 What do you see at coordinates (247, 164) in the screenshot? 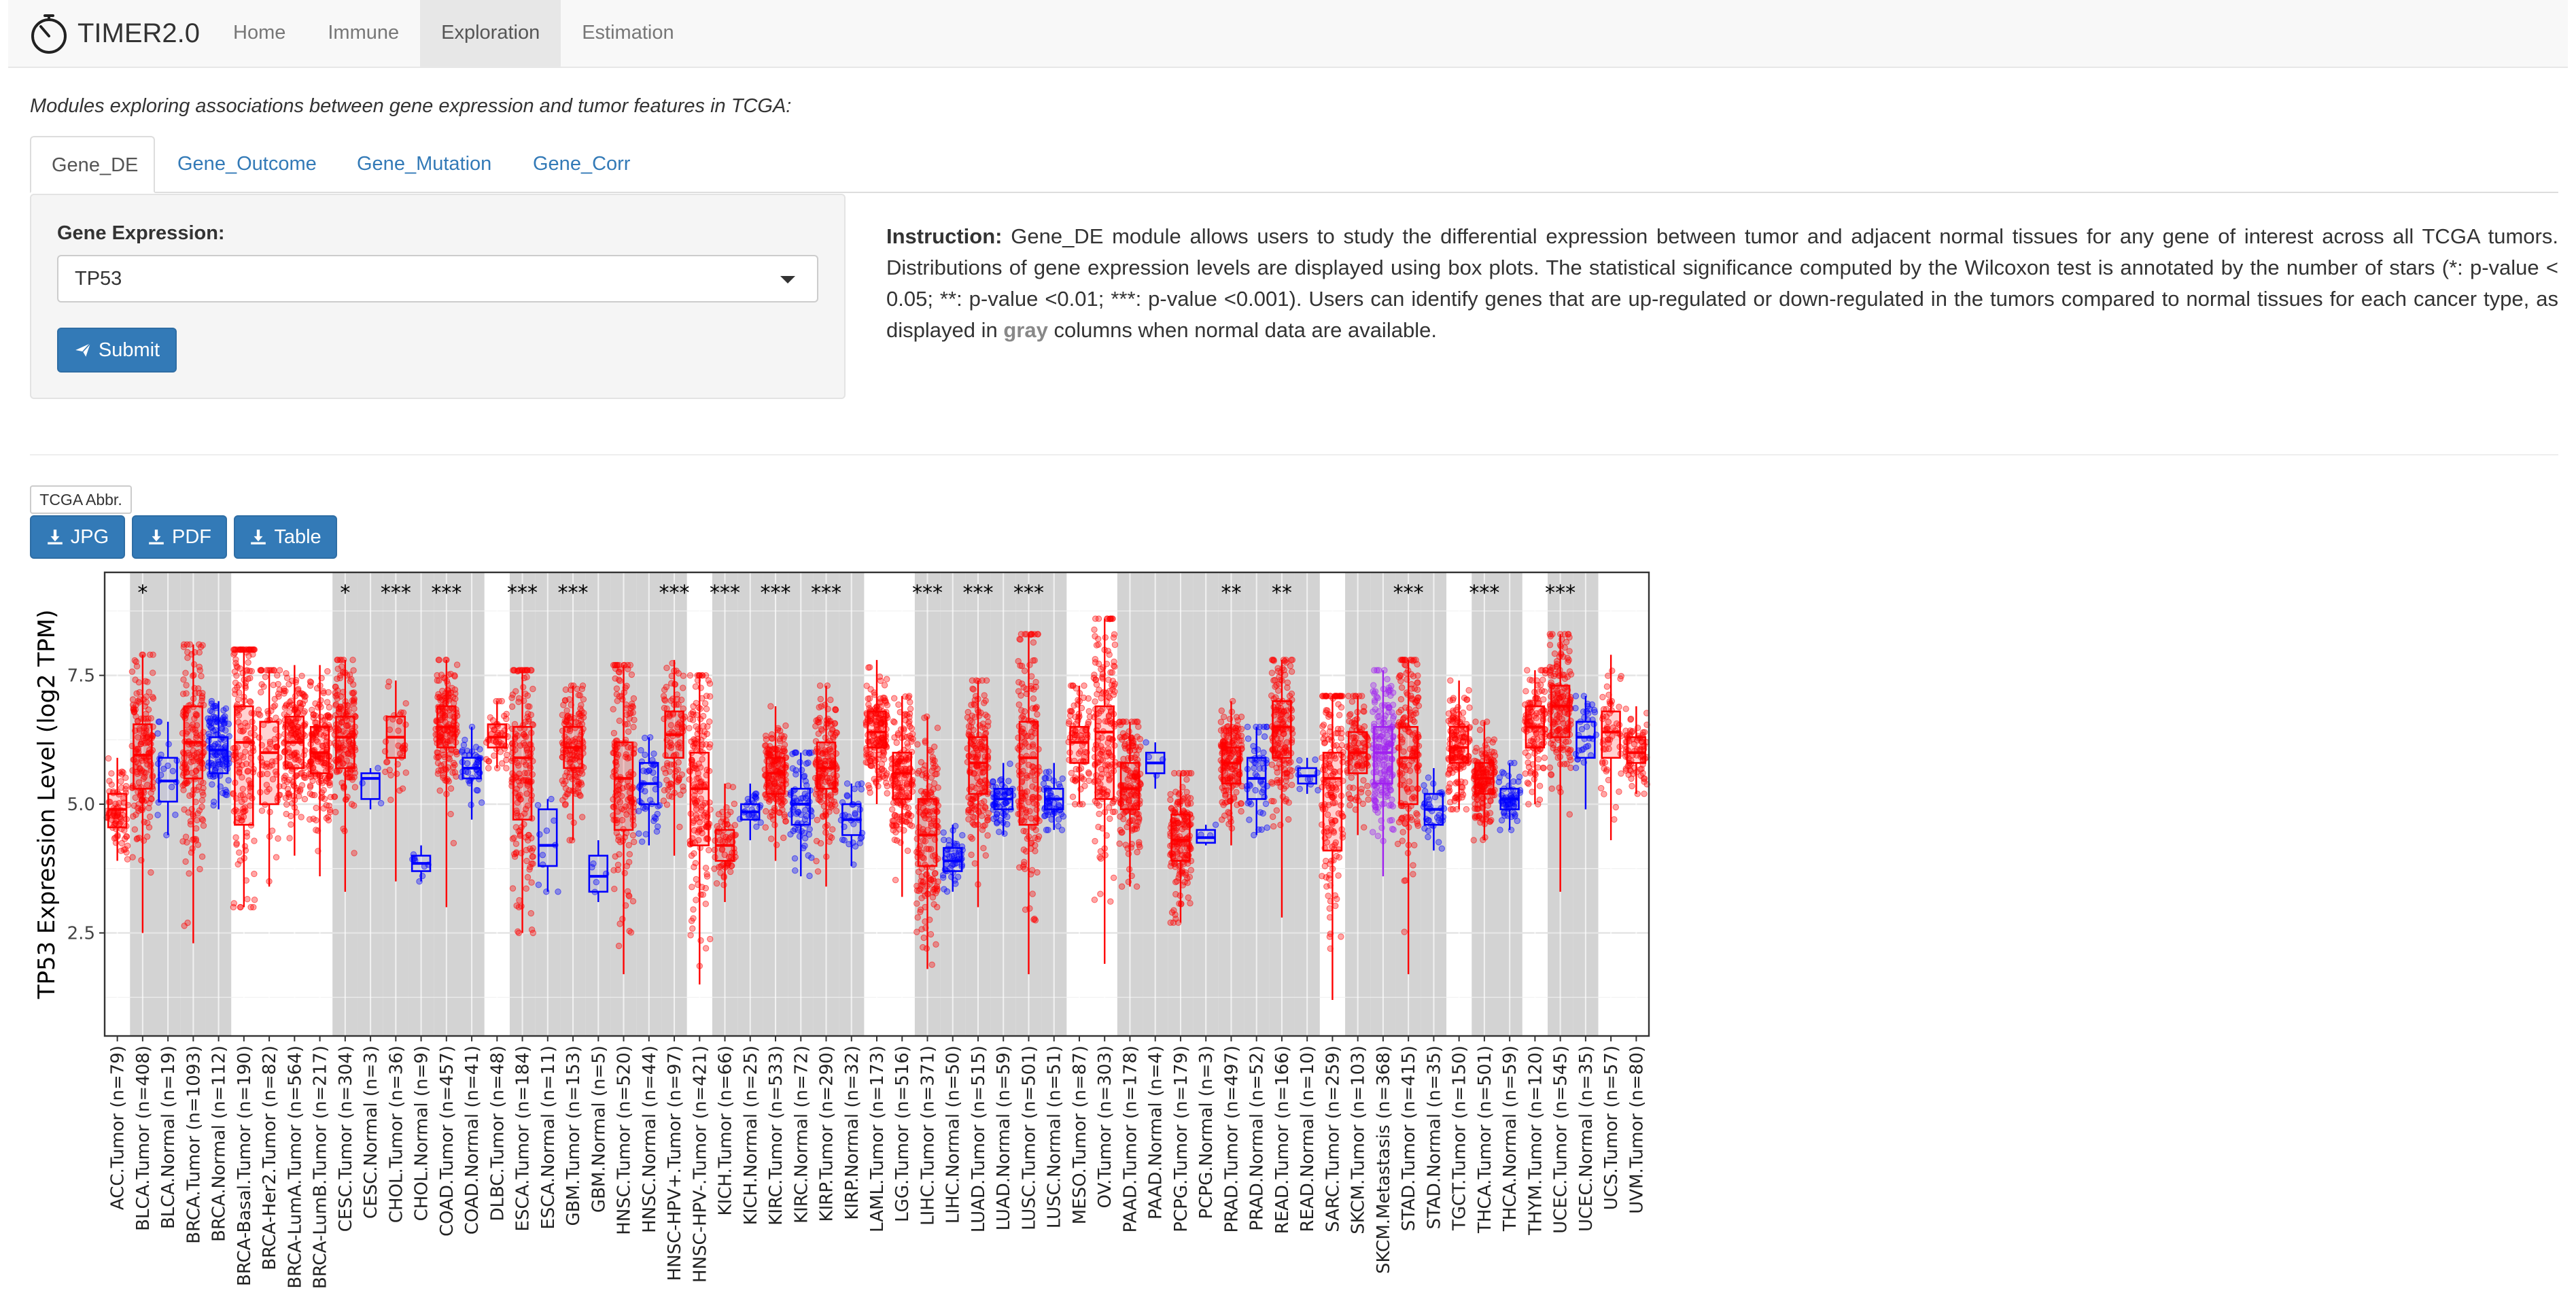
I see `tab-gene-outcome: Gene_Outcome` at bounding box center [247, 164].